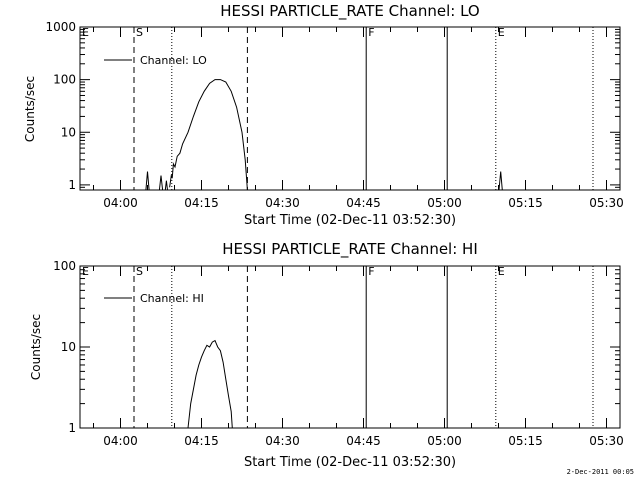 This screenshot has height=480, width=640. I want to click on legend: Channel: HI, so click(154, 298).